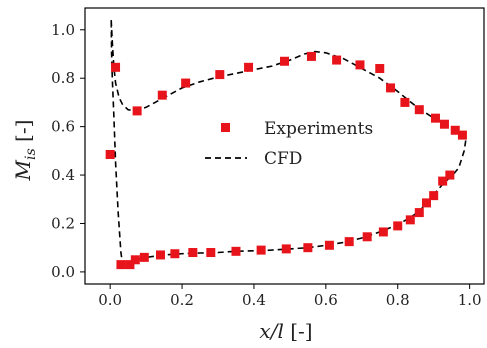 Image resolution: width=487 pixels, height=348 pixels. What do you see at coordinates (23, 170) in the screenshot?
I see `y-axis-title-main: M` at bounding box center [23, 170].